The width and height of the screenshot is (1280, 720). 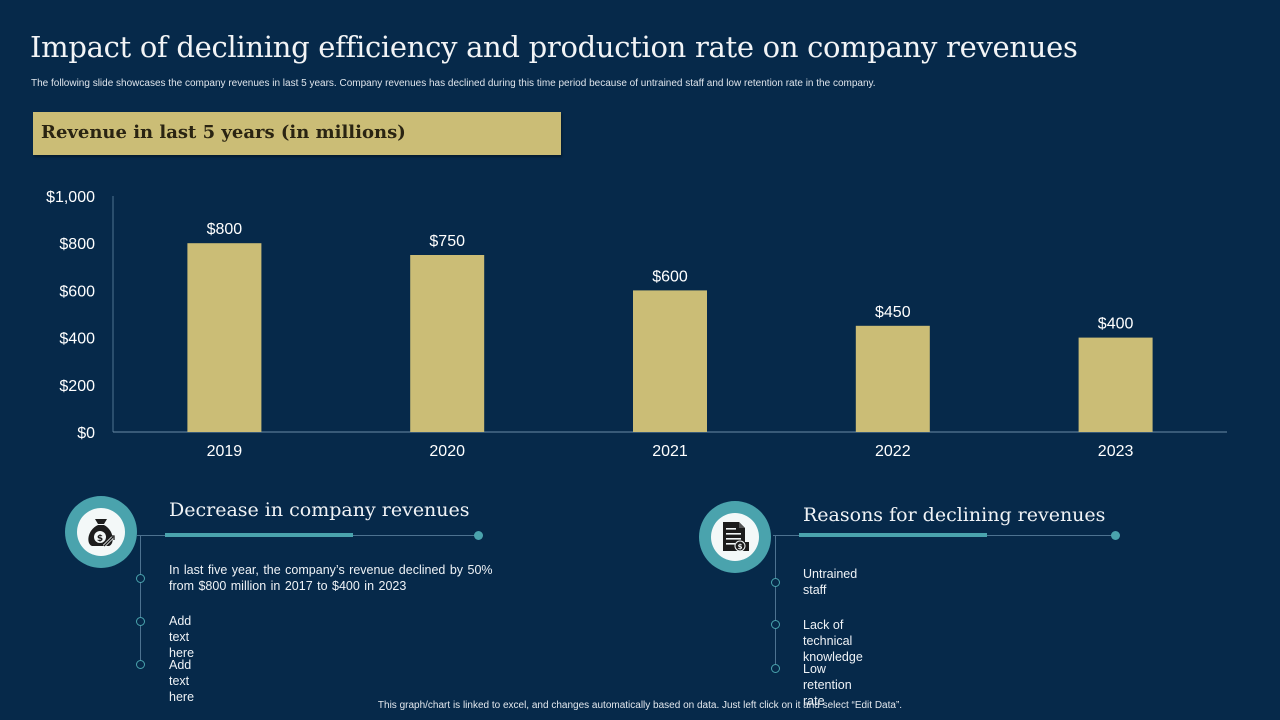 I want to click on right-header-bar, so click(x=893, y=535).